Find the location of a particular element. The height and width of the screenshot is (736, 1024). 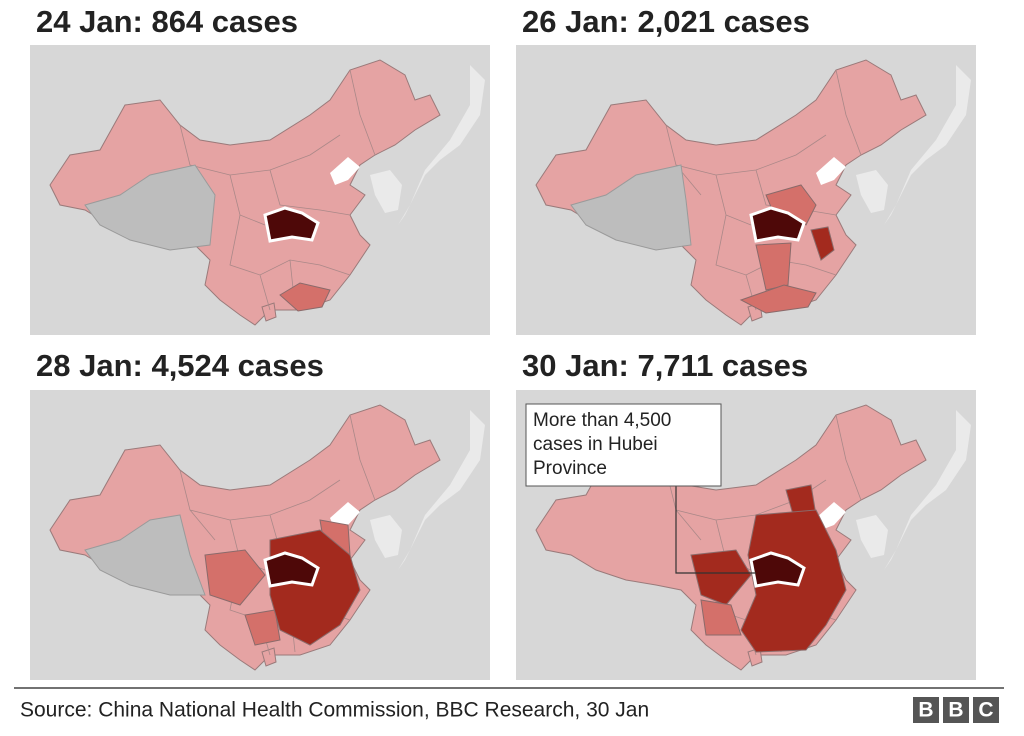

annotation-line: More than 4,500 is located at coordinates (602, 420).